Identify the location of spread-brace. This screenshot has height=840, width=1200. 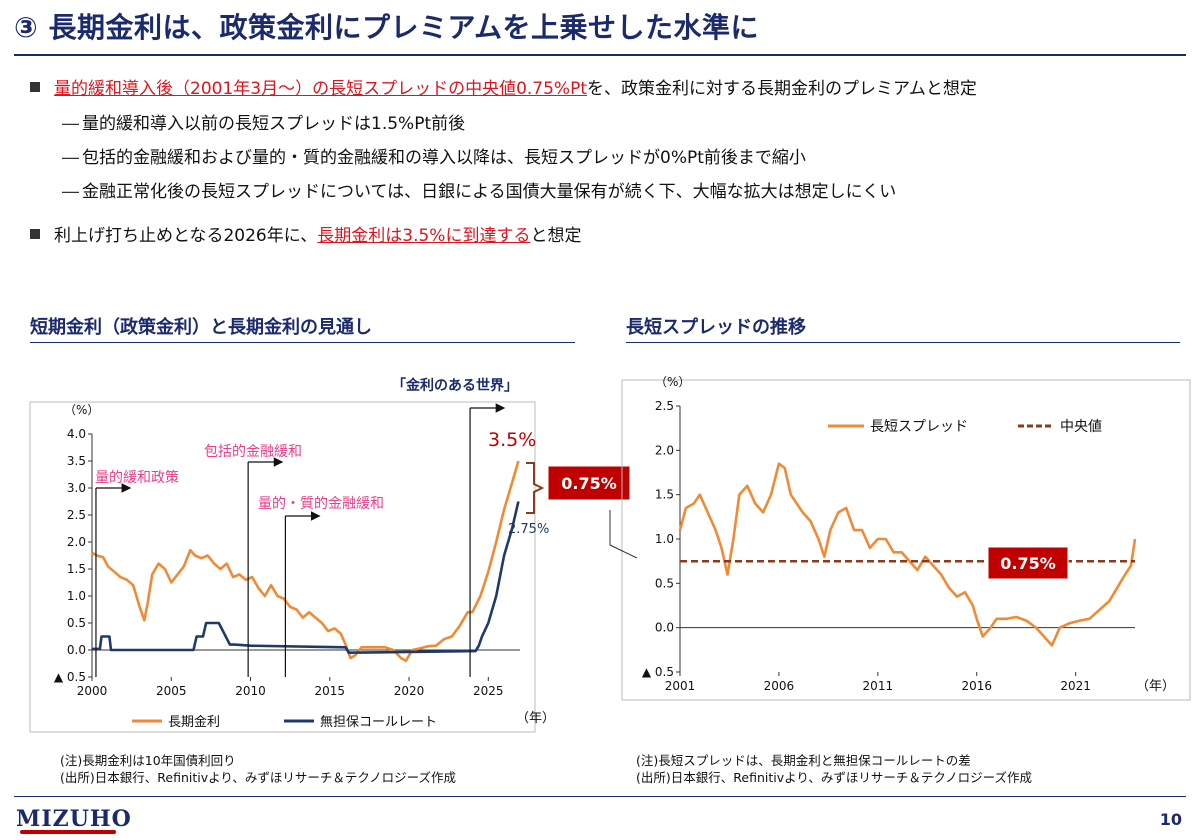
(535, 488).